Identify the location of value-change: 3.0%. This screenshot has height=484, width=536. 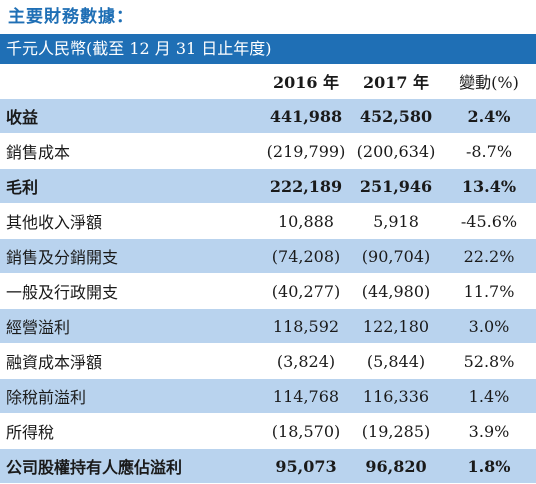
(489, 326).